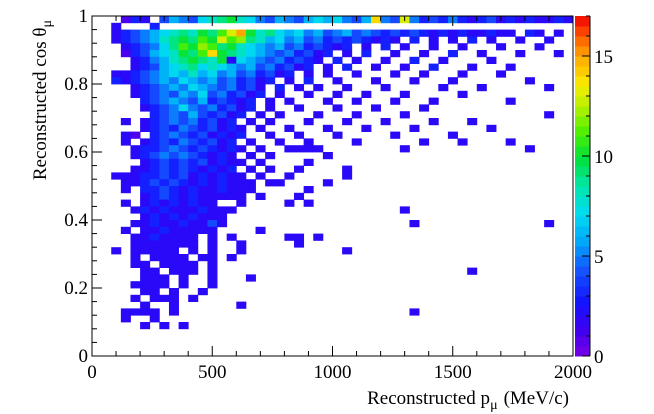  What do you see at coordinates (47, 24) in the screenshot?
I see `y-axis-title-subscript: μ` at bounding box center [47, 24].